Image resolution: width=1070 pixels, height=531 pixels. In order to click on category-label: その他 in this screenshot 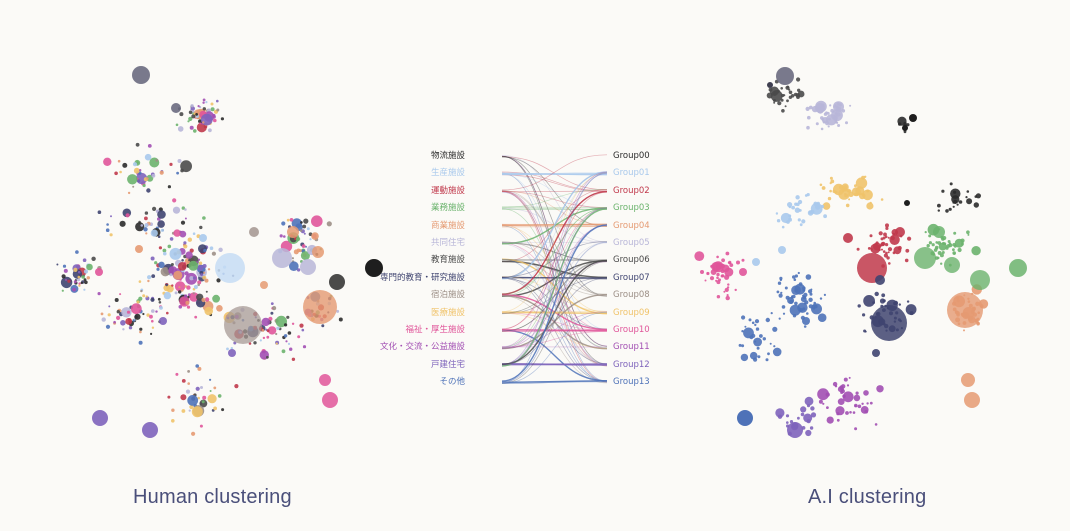, I will do `click(452, 382)`.